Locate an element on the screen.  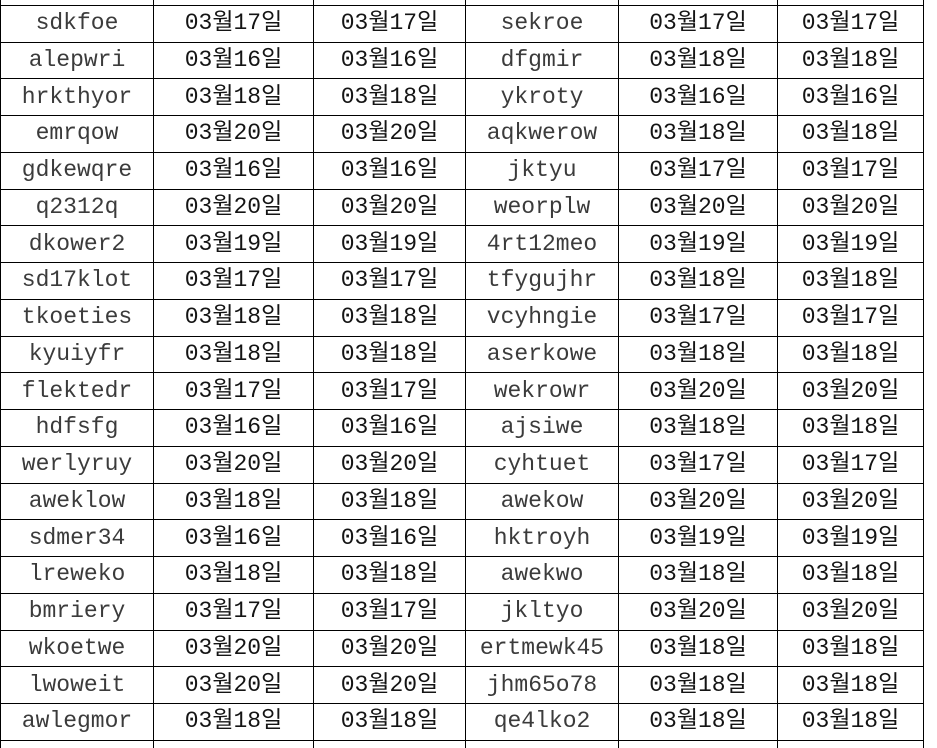
cell-name: dkower2 is located at coordinates (77, 244).